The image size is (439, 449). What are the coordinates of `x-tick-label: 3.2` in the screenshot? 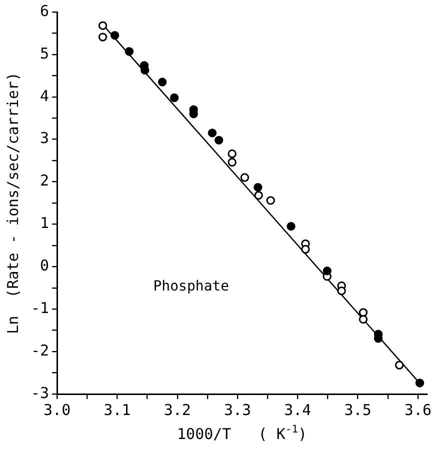 It's located at (177, 409).